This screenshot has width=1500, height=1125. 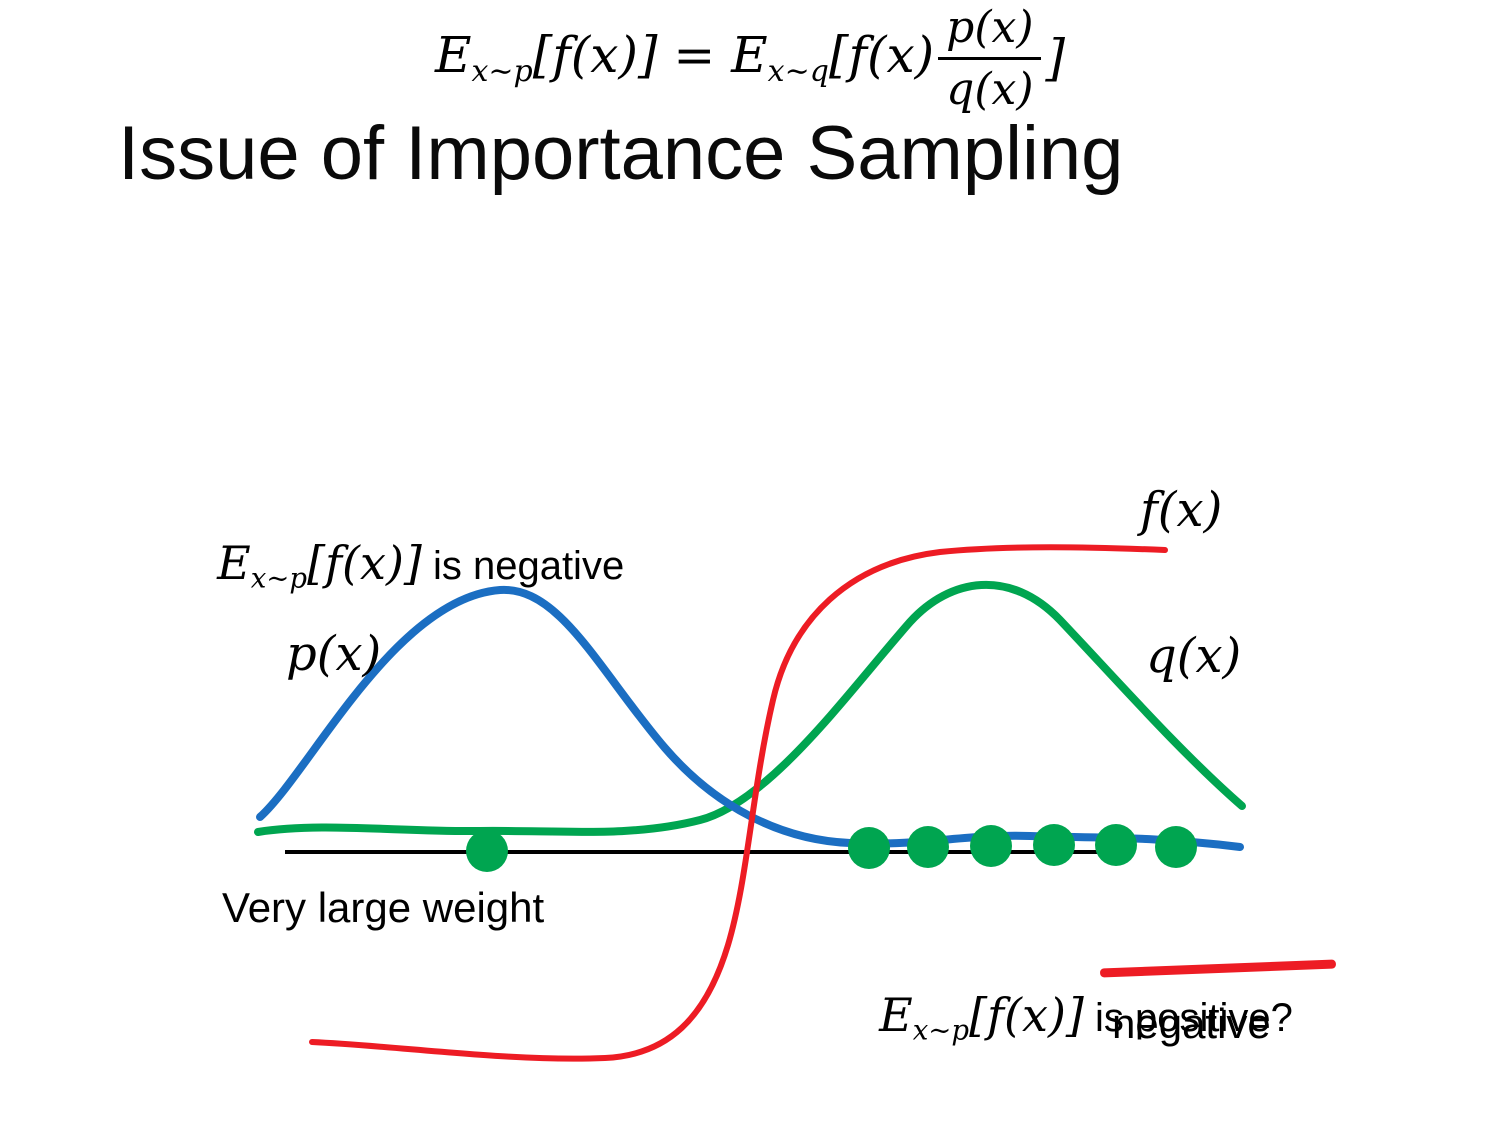 I want to click on is-text: is, so click(x=1109, y=1018).